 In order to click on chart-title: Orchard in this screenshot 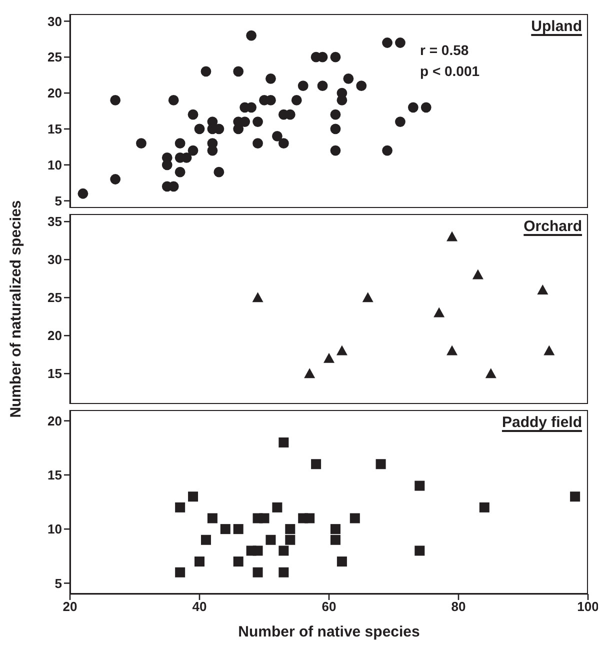, I will do `click(553, 226)`.